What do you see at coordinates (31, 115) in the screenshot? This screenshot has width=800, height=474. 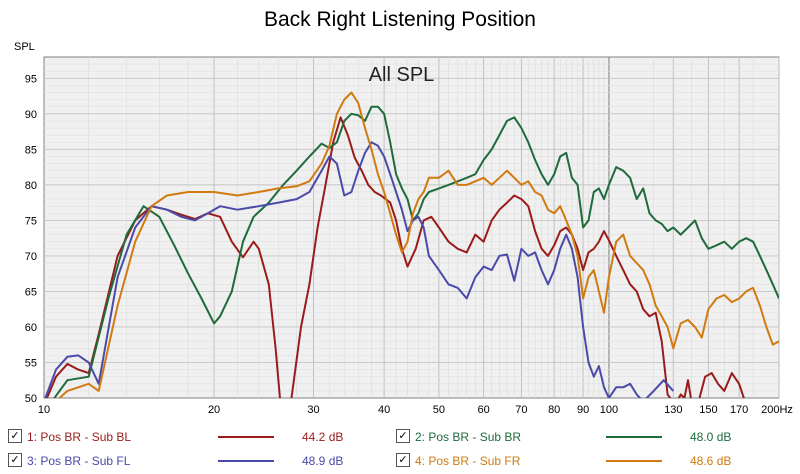 I see `y-tick-label: 90` at bounding box center [31, 115].